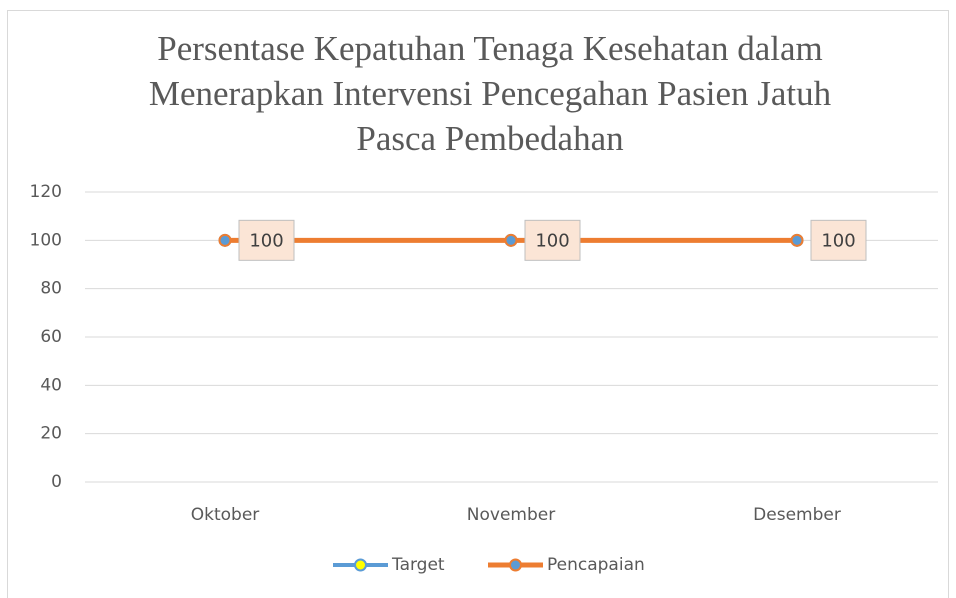  What do you see at coordinates (51, 385) in the screenshot?
I see `y-tick-label: 40` at bounding box center [51, 385].